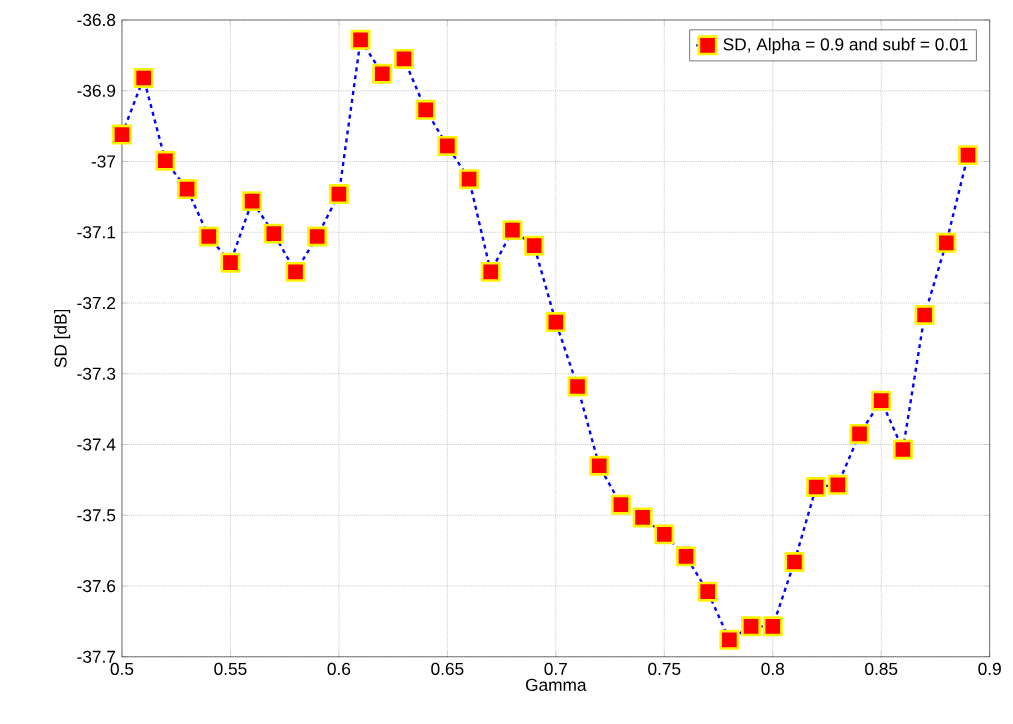 The height and width of the screenshot is (724, 1013). I want to click on x-tick-label: 0.85, so click(881, 669).